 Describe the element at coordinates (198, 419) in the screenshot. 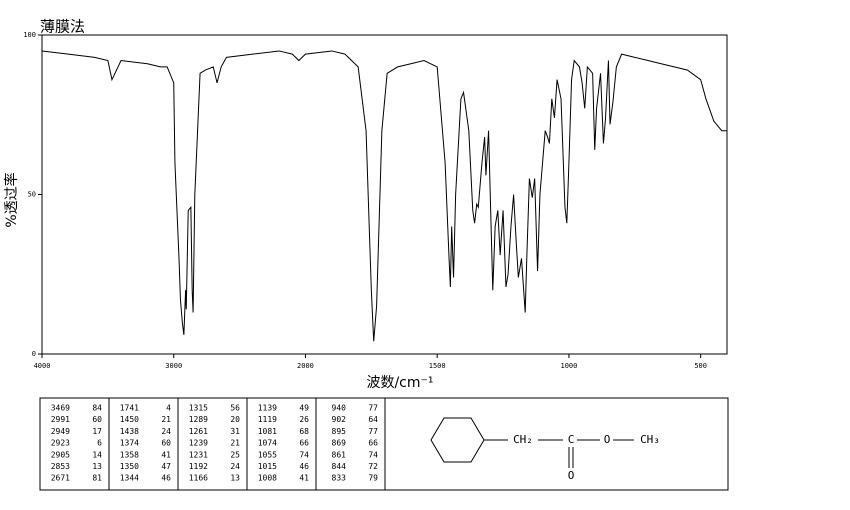

I see `peak-wavenumber: 1289` at that location.